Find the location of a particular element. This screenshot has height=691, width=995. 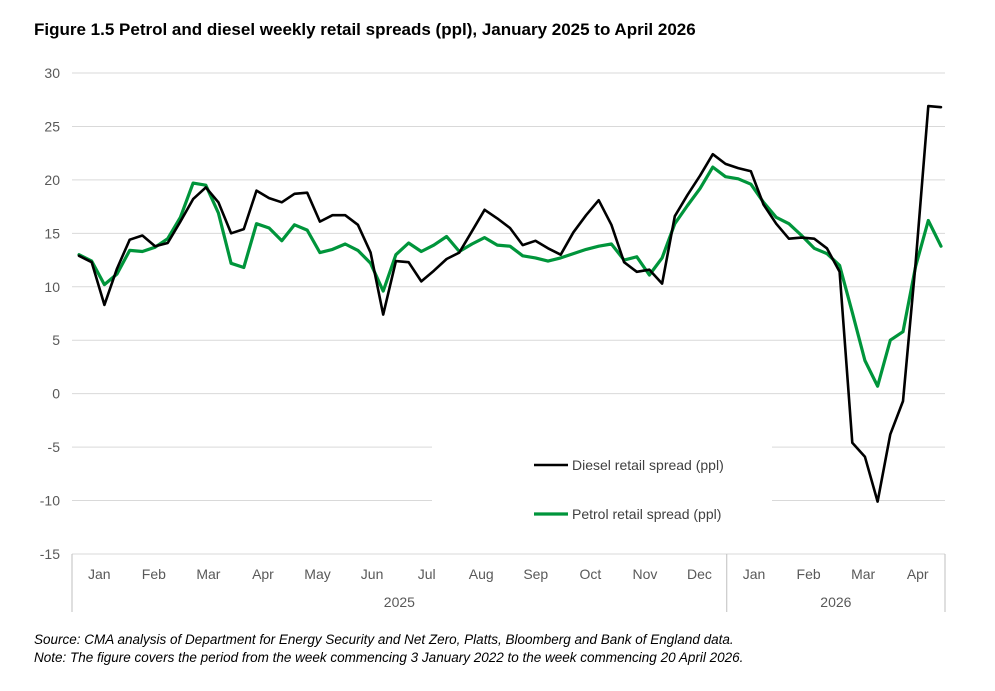

x-tick-label: Nov is located at coordinates (644, 574).